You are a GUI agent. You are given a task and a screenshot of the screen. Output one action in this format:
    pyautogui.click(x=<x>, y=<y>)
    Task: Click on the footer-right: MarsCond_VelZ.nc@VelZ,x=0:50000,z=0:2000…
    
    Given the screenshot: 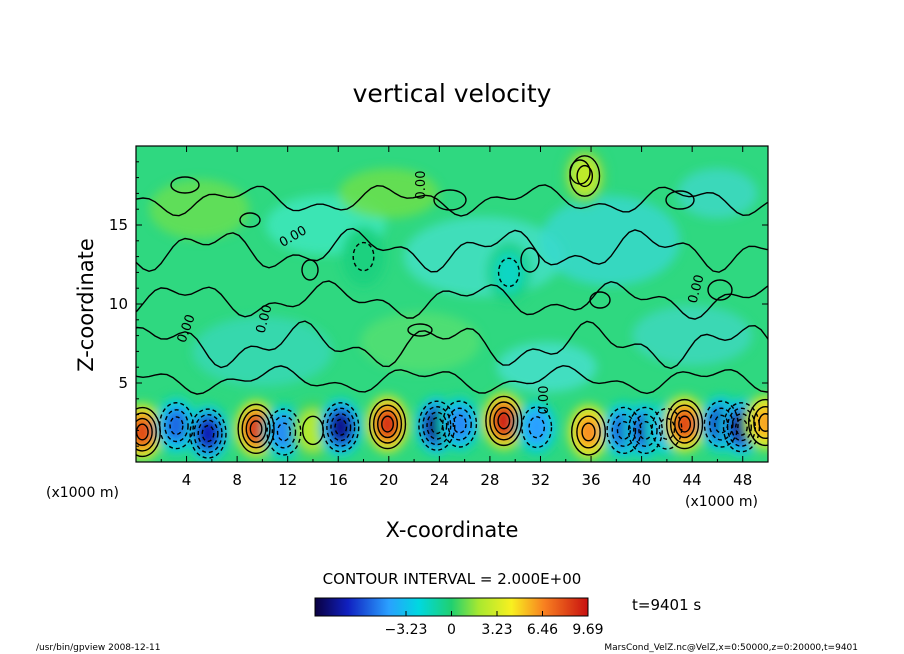 What is the action you would take?
    pyautogui.click(x=731, y=648)
    